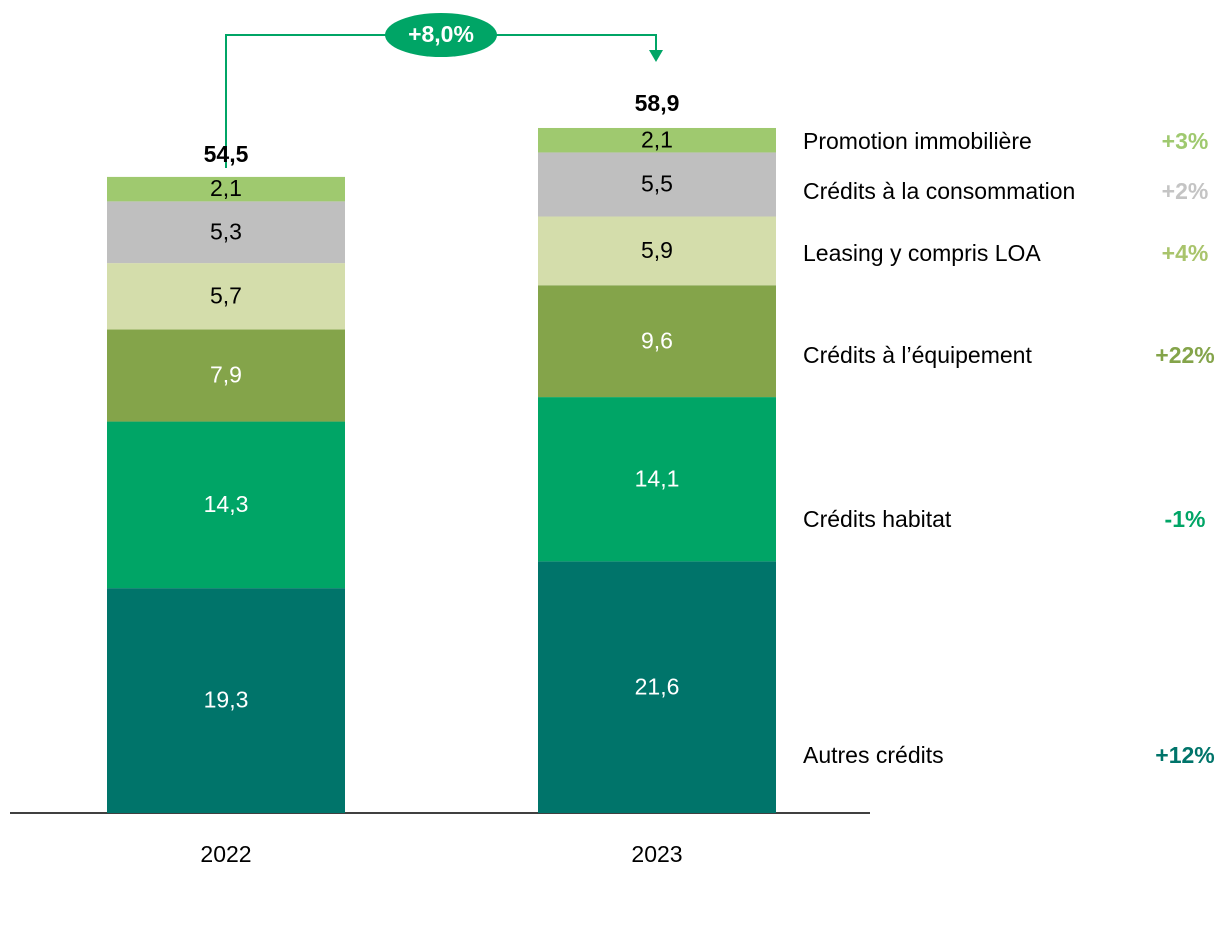 This screenshot has height=944, width=1215. What do you see at coordinates (917, 141) in the screenshot?
I see `legend-label: Promotion immobilière` at bounding box center [917, 141].